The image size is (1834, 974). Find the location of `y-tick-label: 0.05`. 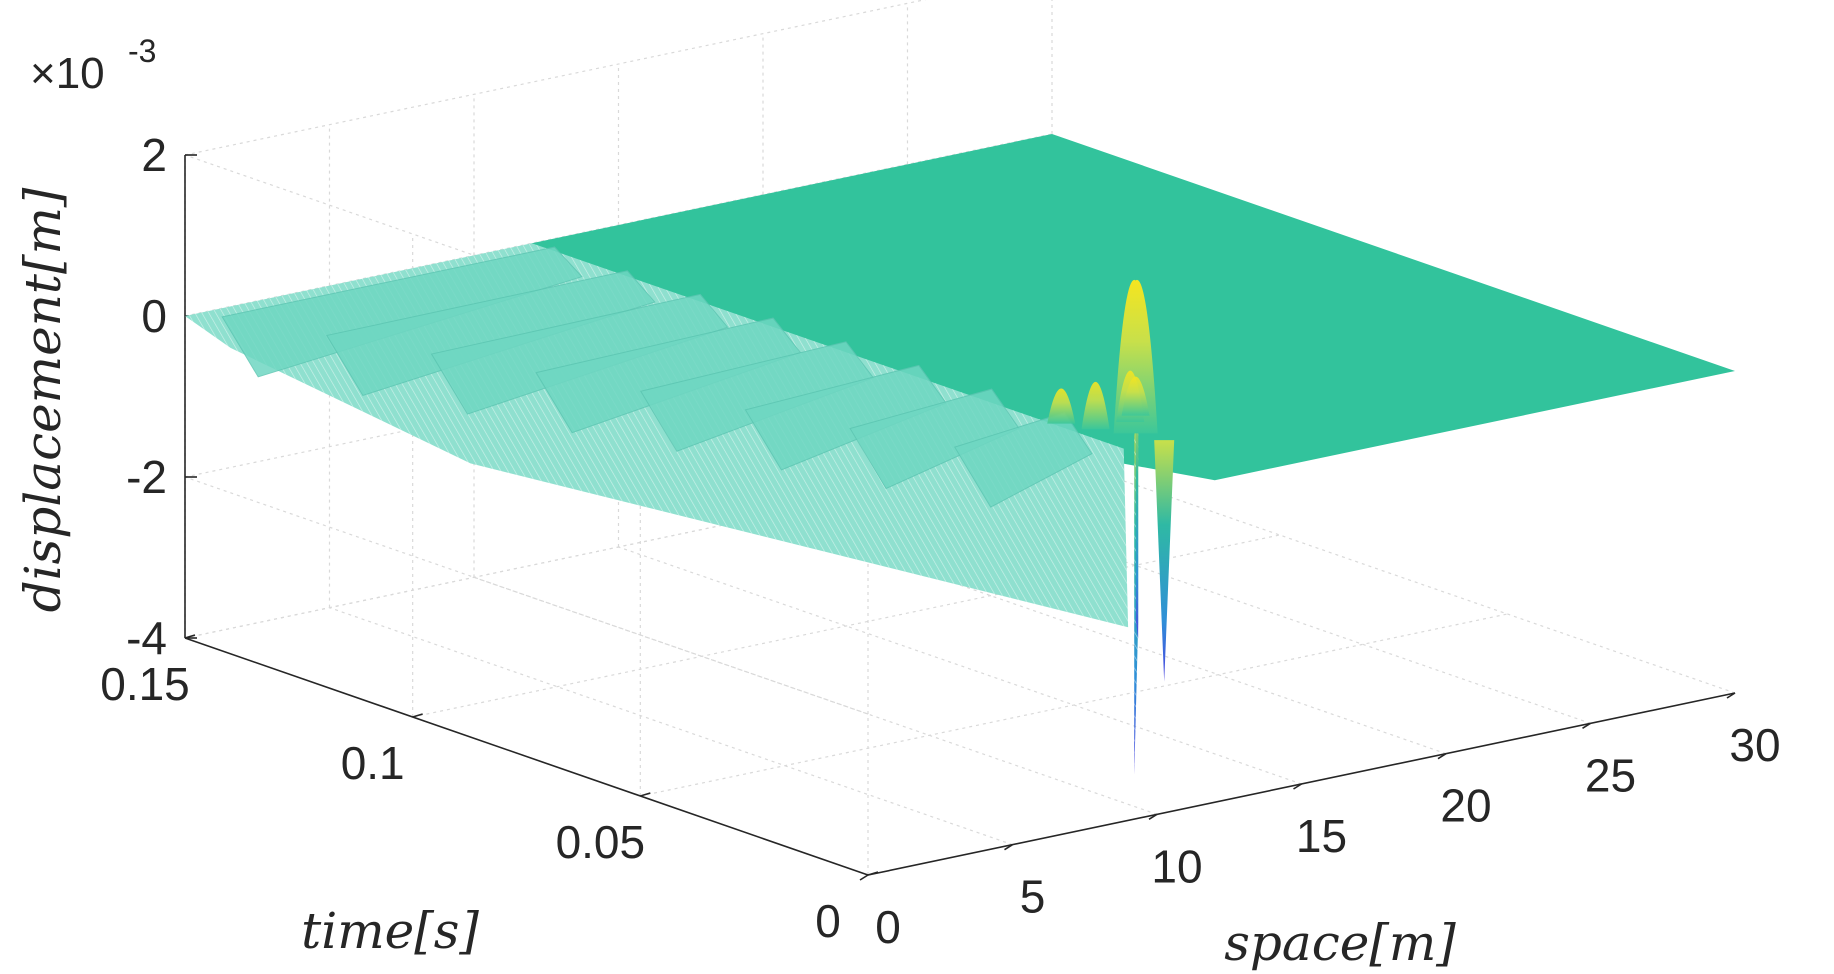

y-tick-label: 0.05 is located at coordinates (601, 842).